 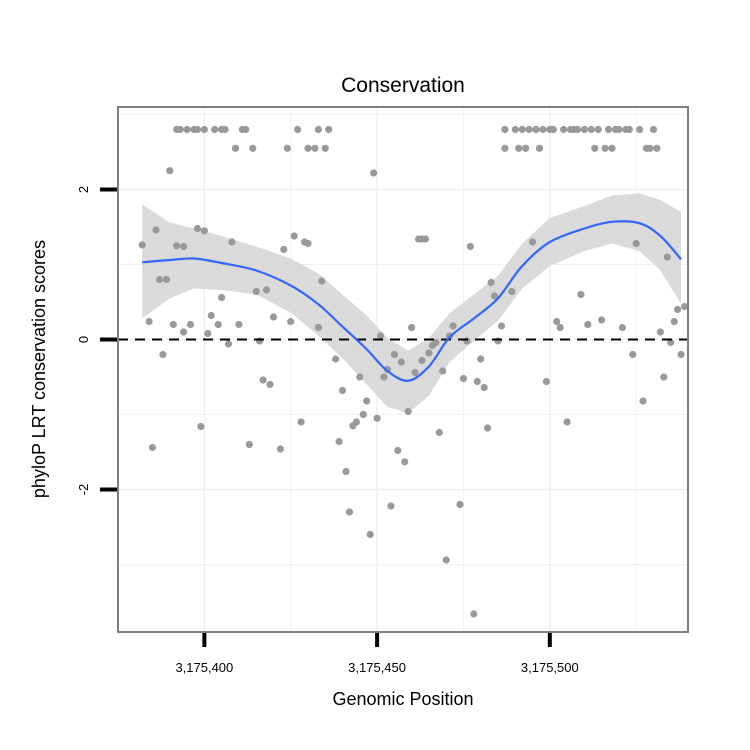 I want to click on x-tick-label: 3,175,400, so click(x=204, y=667).